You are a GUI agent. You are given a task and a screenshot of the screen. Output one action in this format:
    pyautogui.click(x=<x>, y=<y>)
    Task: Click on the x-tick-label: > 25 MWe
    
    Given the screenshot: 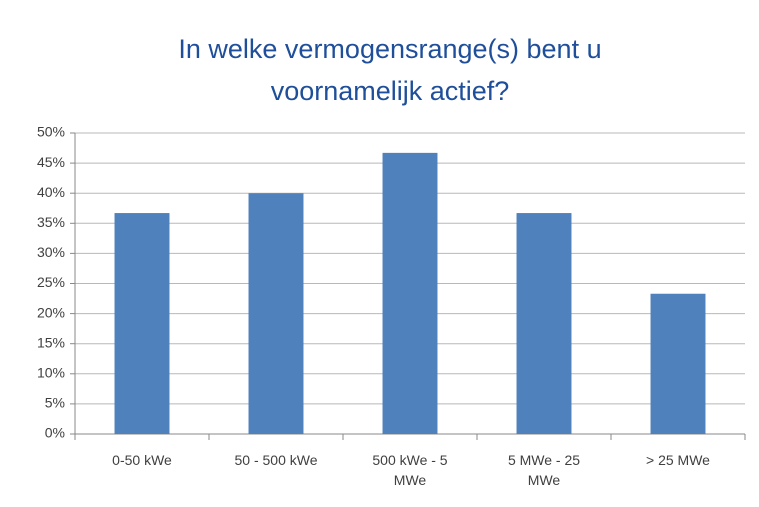 What is the action you would take?
    pyautogui.click(x=678, y=460)
    